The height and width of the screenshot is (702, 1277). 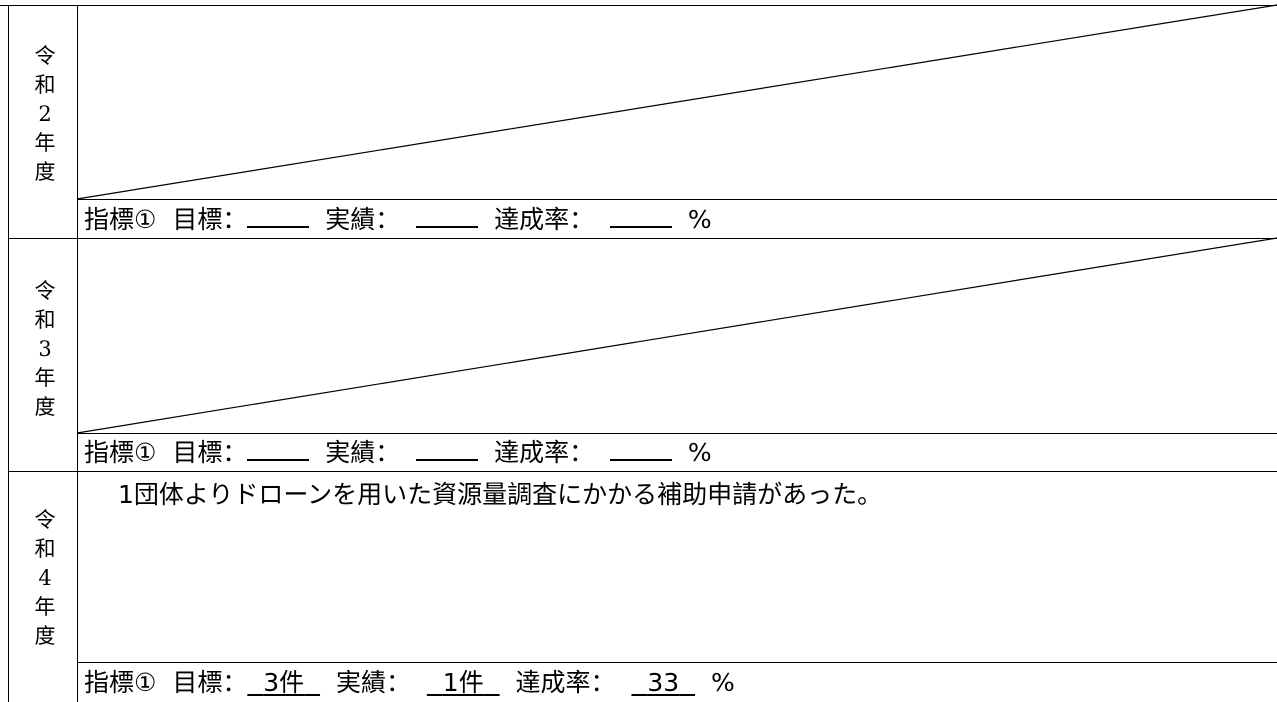 I want to click on year-char: 4, so click(x=45, y=578).